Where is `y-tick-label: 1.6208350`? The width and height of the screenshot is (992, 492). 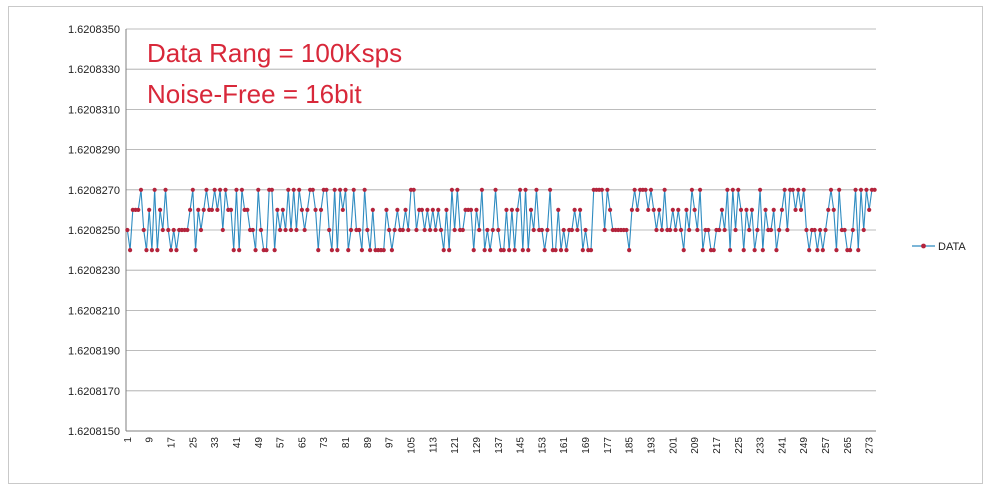 y-tick-label: 1.6208350 is located at coordinates (94, 30).